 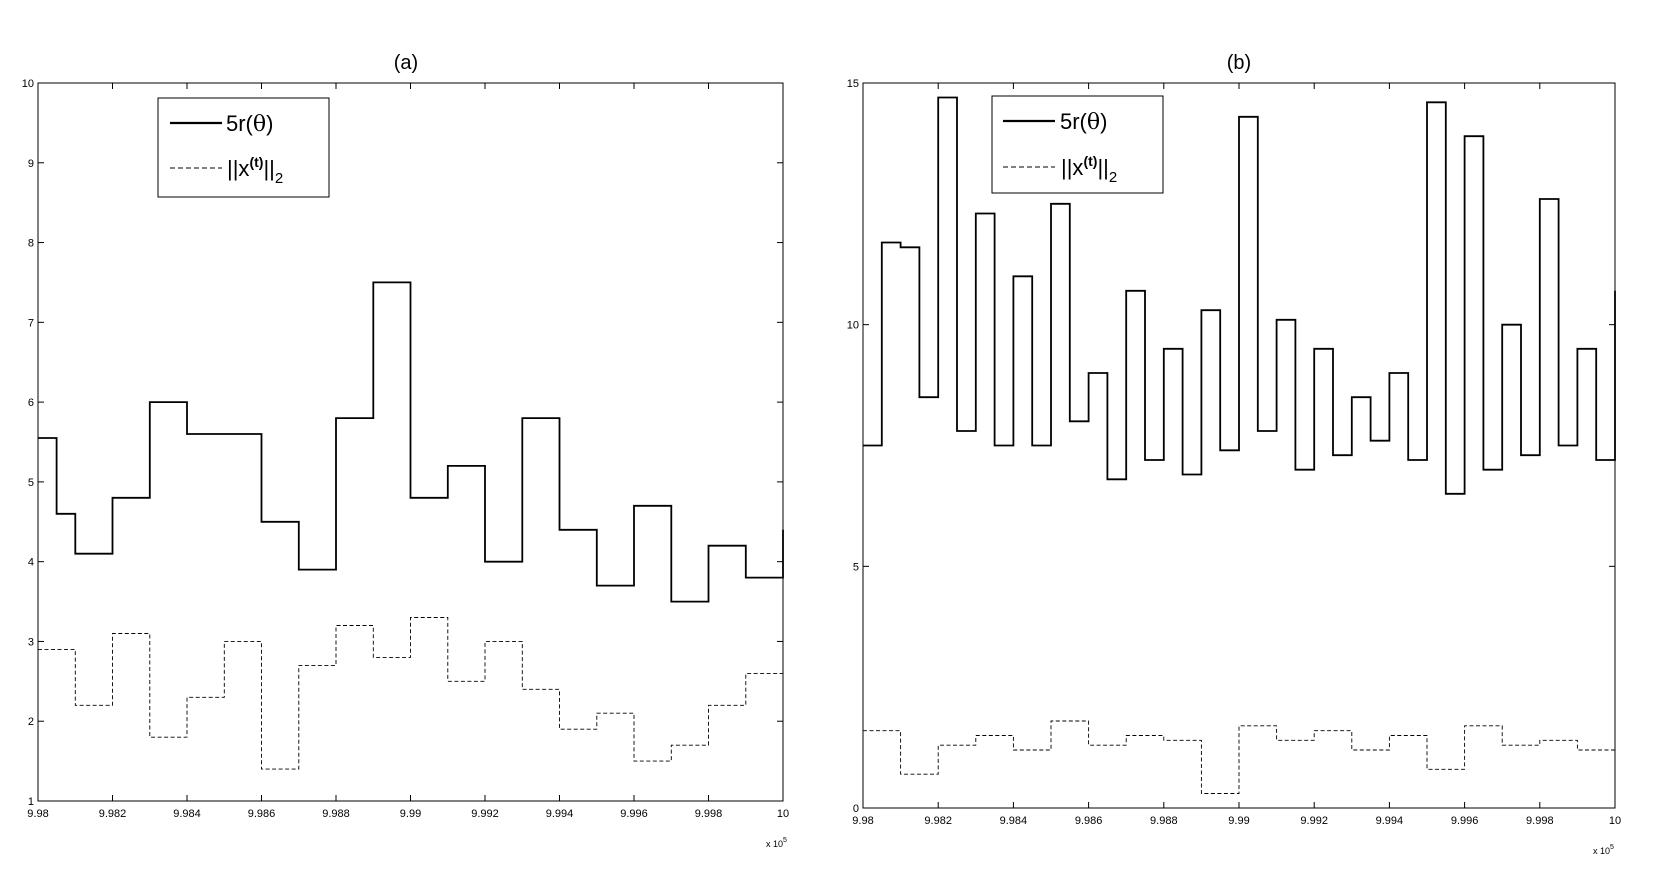 What do you see at coordinates (31, 164) in the screenshot?
I see `y-tick-label: 9` at bounding box center [31, 164].